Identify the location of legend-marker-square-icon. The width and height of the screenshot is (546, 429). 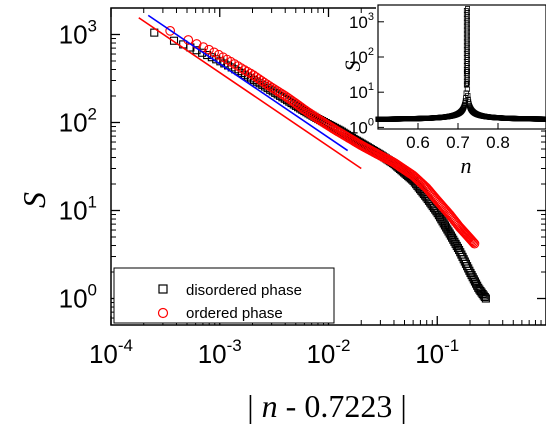
(163, 289).